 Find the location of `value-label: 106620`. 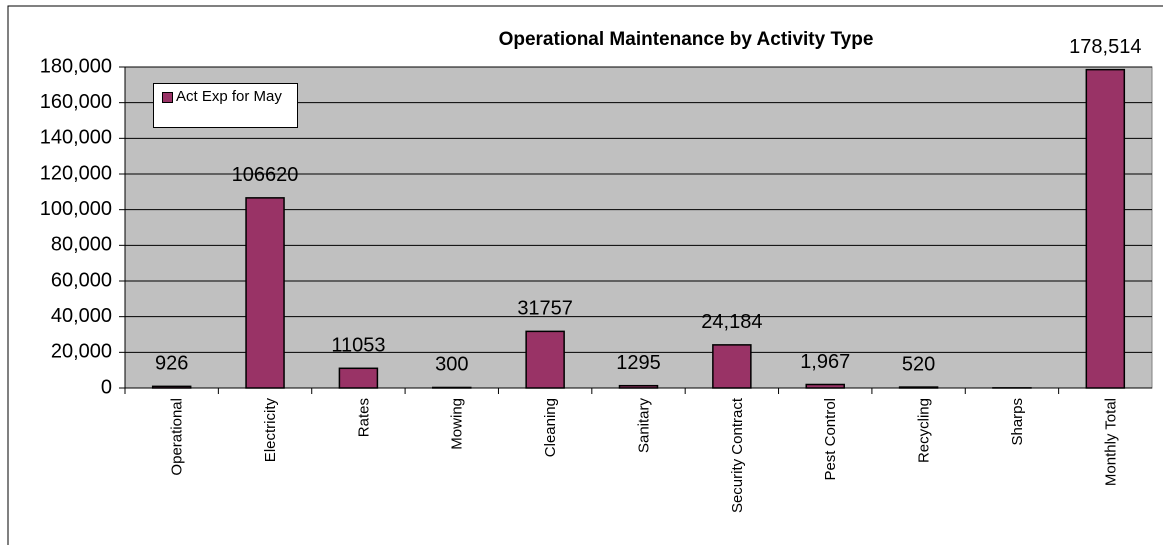

value-label: 106620 is located at coordinates (265, 175).